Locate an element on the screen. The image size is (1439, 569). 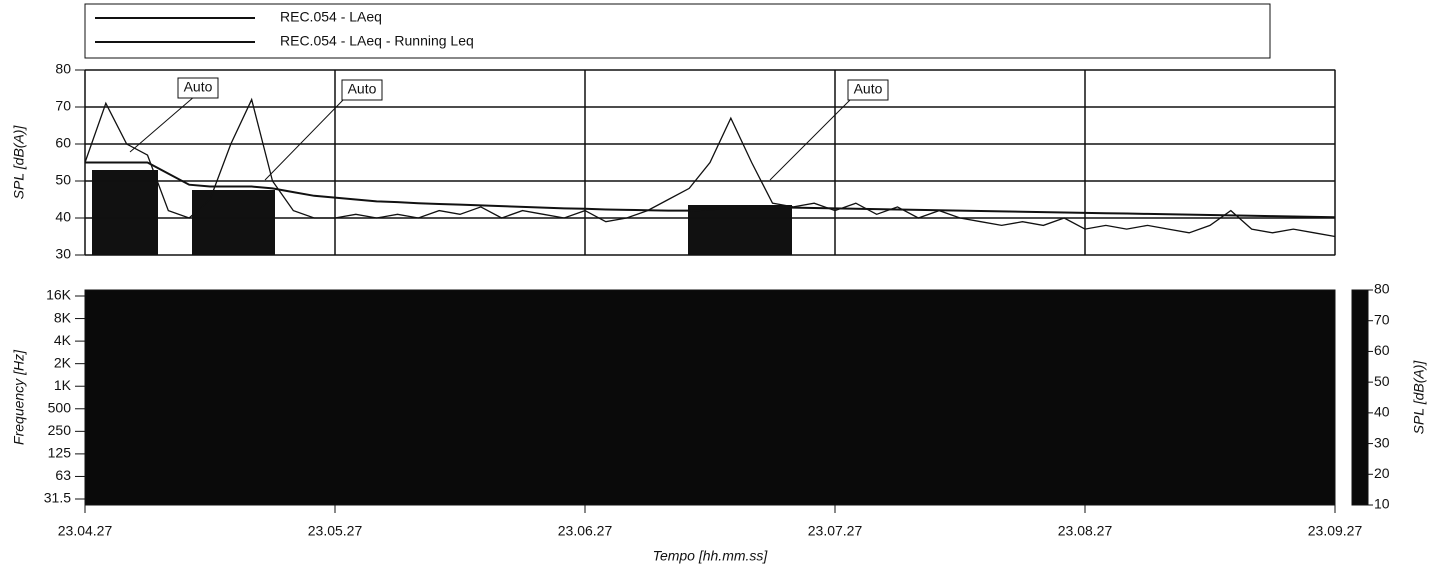
colorbar-tick-label: 30 is located at coordinates (1382, 442).